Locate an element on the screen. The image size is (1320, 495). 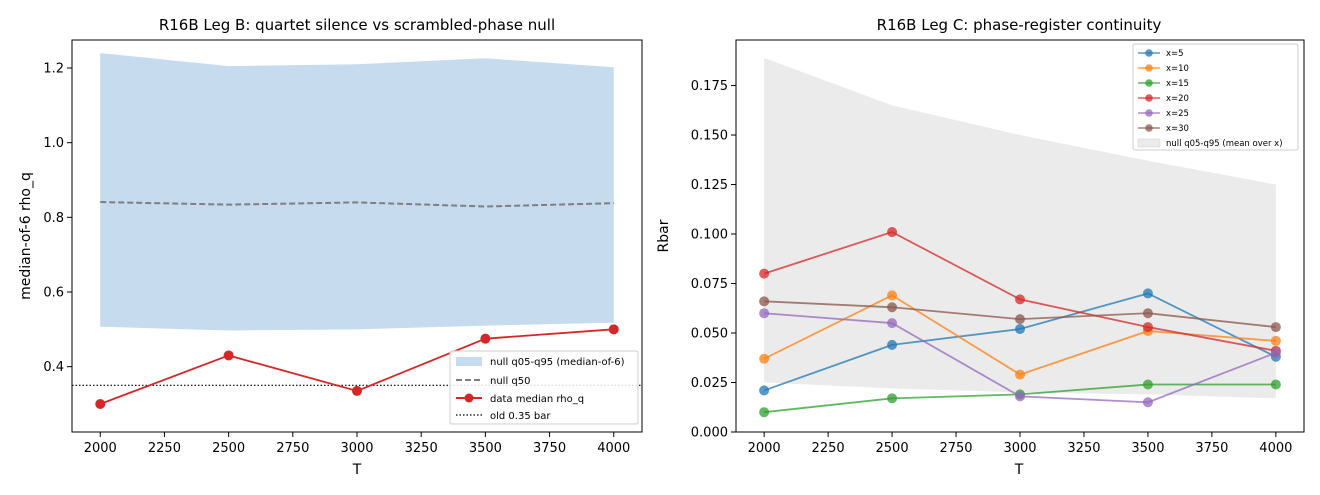
y-tick-label: 0.175 is located at coordinates (709, 86).